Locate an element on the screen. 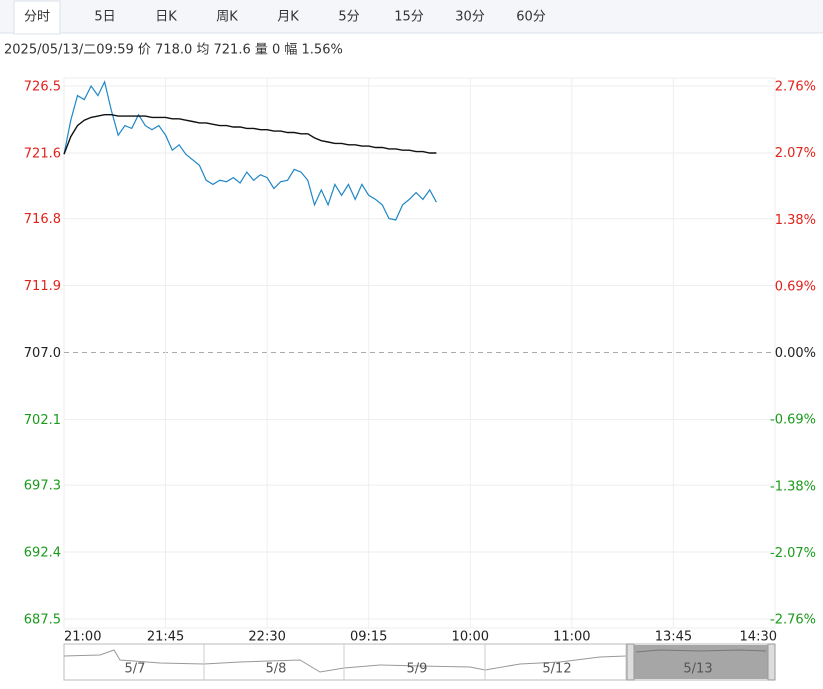 The image size is (823, 689). navigator-selection-line is located at coordinates (701, 651).